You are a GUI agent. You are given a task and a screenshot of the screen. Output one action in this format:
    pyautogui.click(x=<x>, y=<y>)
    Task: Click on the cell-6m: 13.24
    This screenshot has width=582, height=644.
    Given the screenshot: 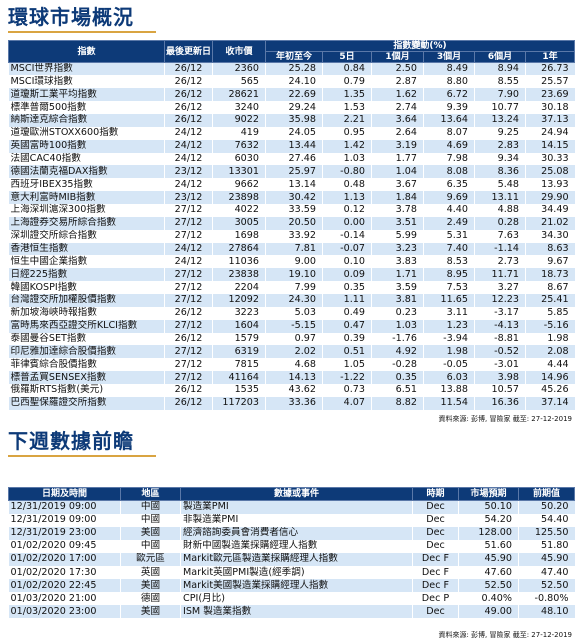 What is the action you would take?
    pyautogui.click(x=500, y=120)
    